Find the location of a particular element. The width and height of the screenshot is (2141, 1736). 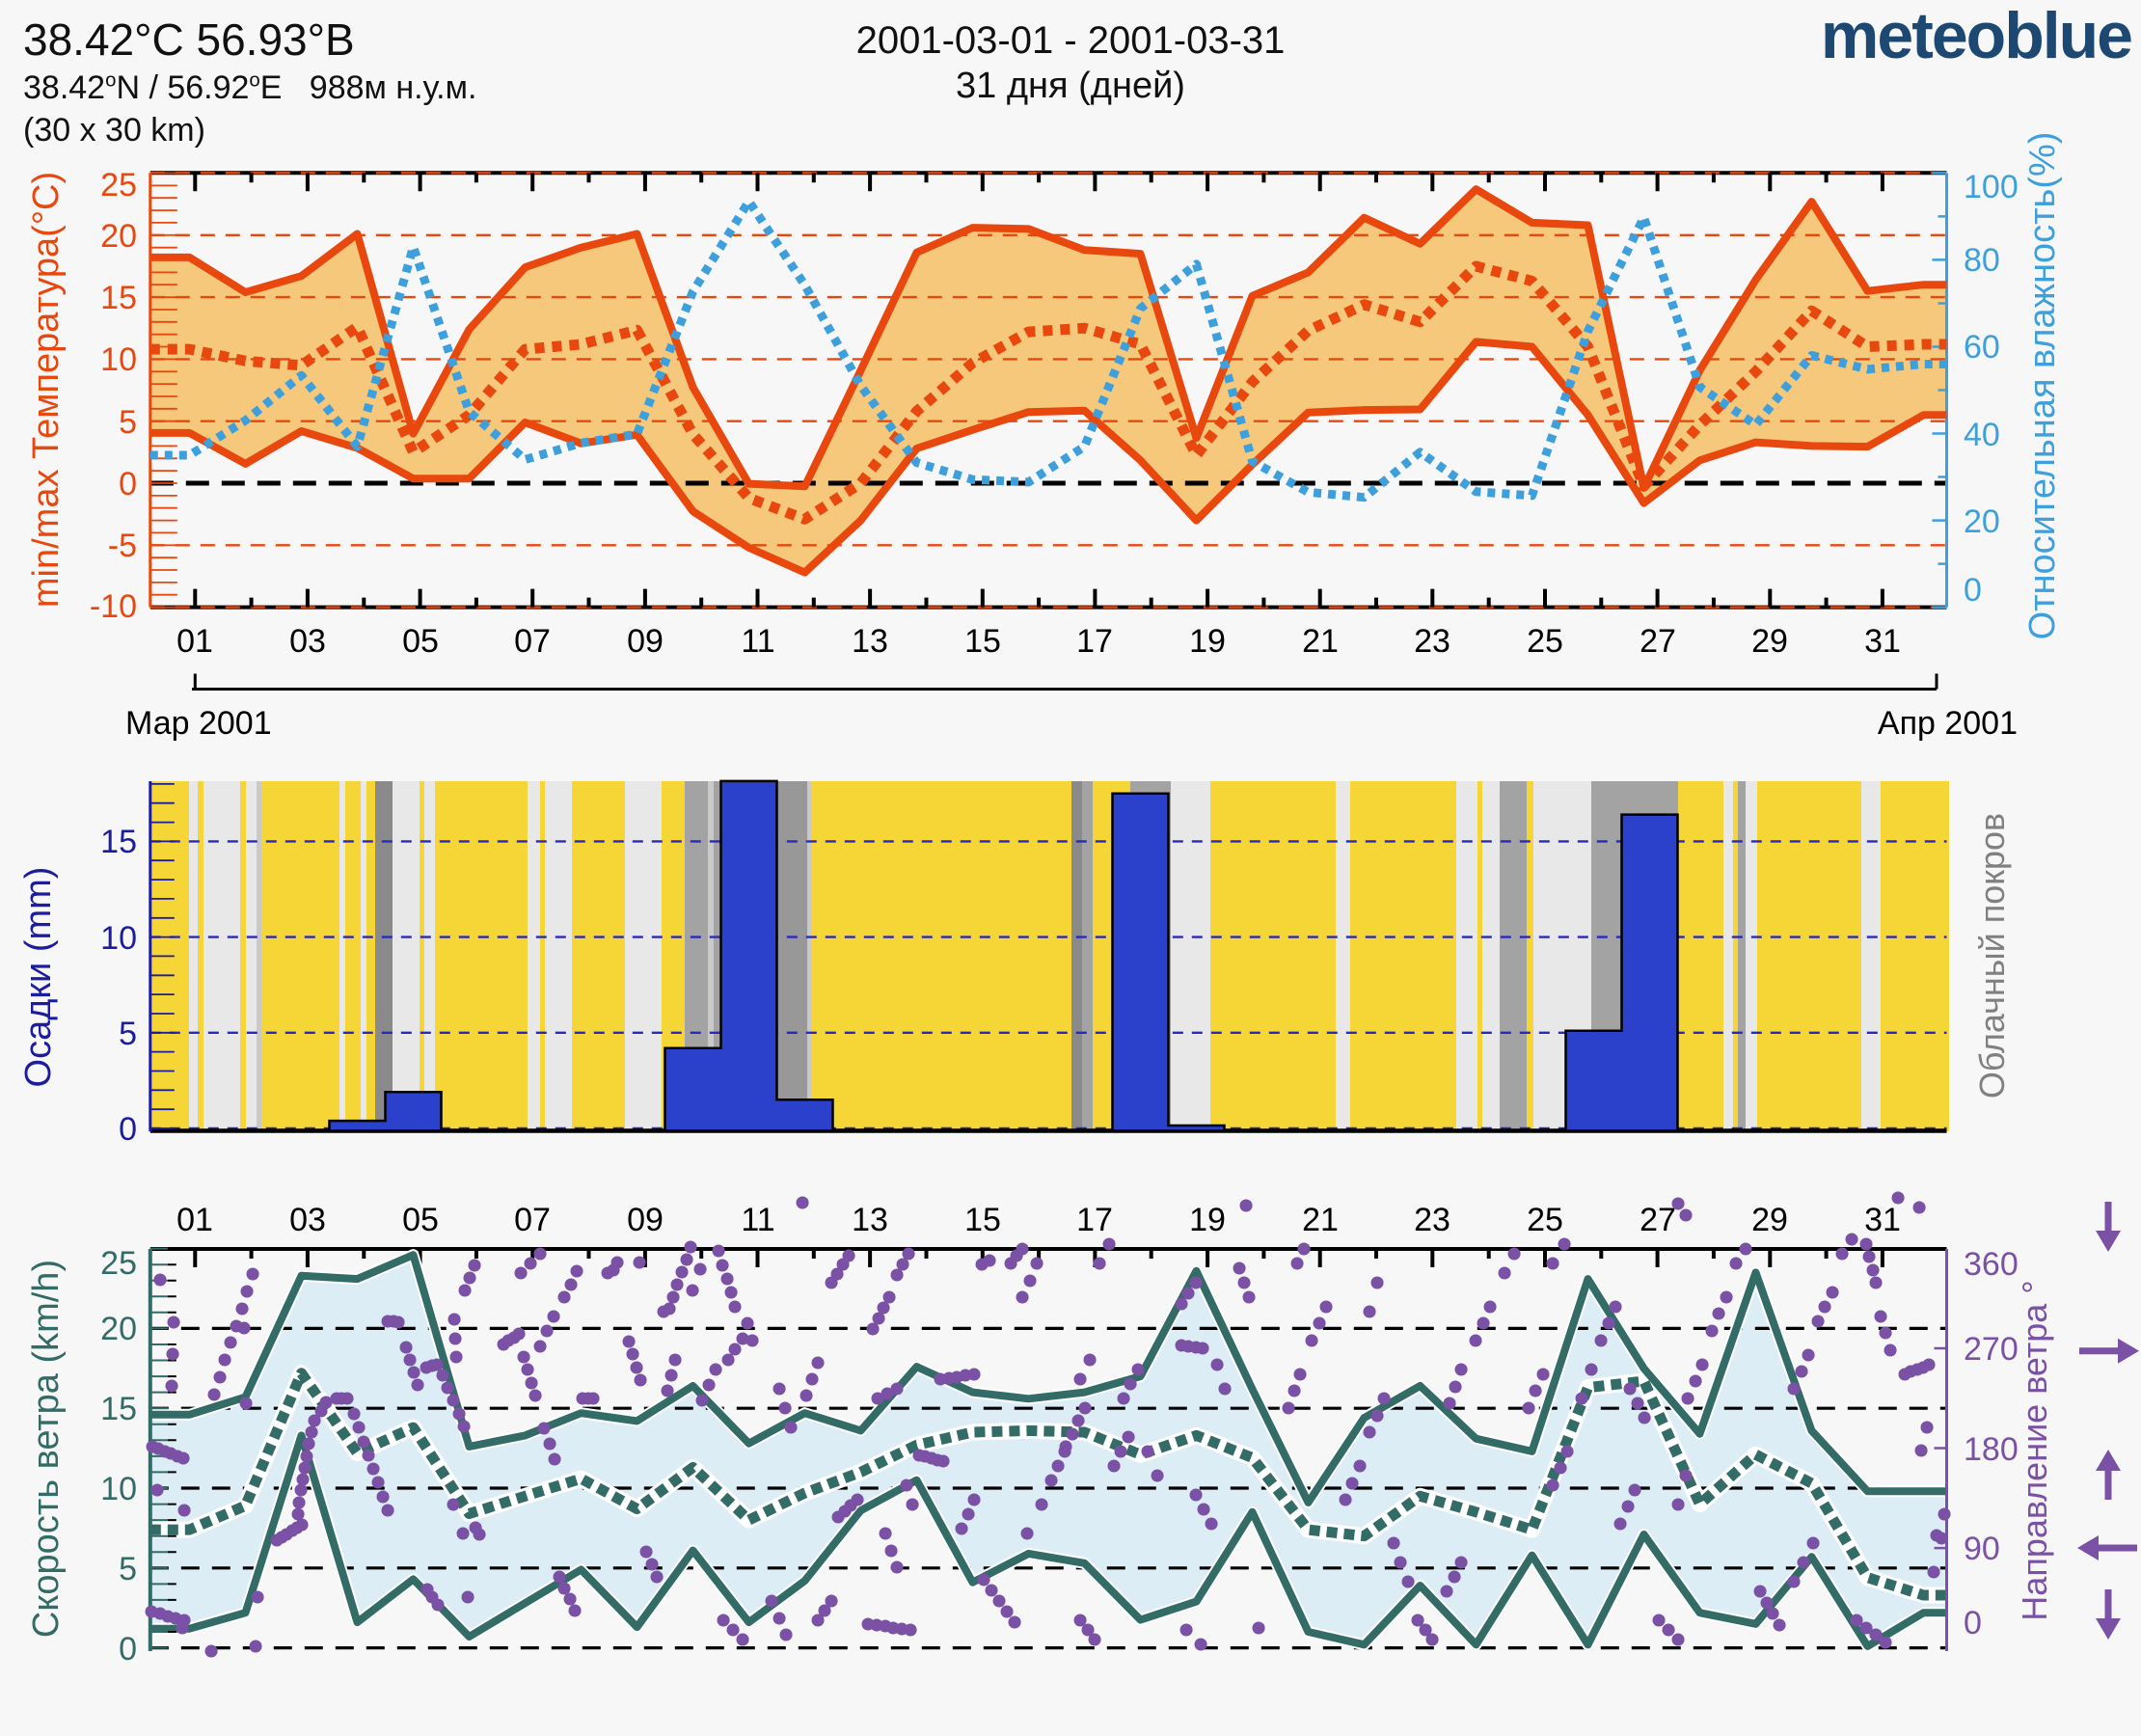

svg-text: 90 is located at coordinates (1982, 1549).